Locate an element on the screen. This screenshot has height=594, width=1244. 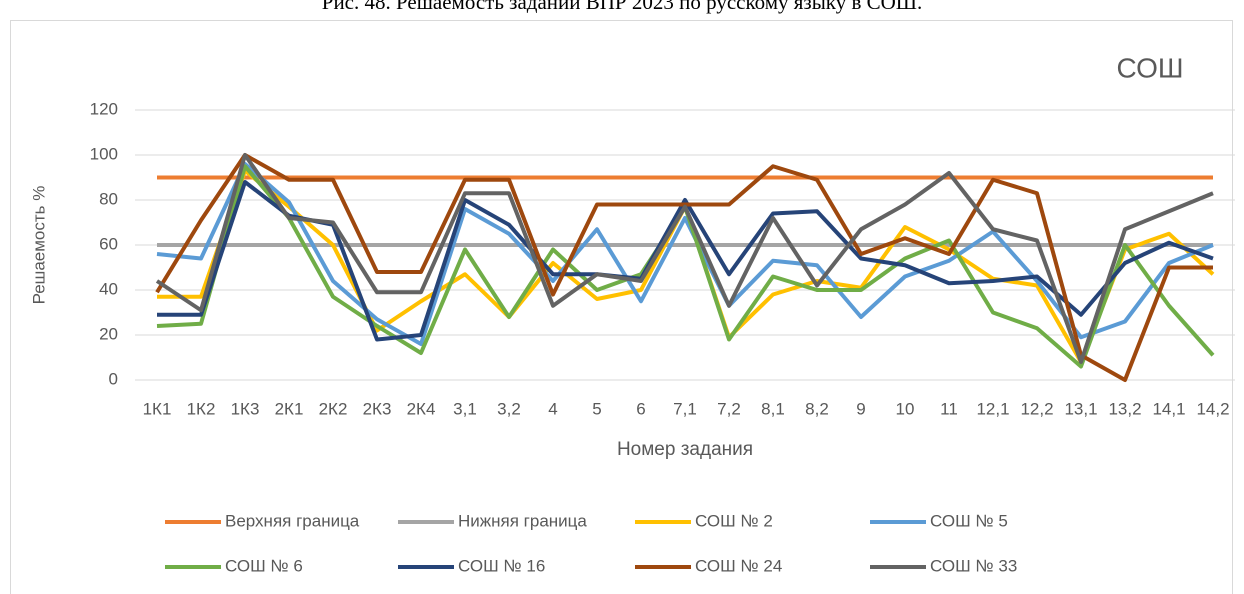
x-tick-label: 7,2 is located at coordinates (729, 408).